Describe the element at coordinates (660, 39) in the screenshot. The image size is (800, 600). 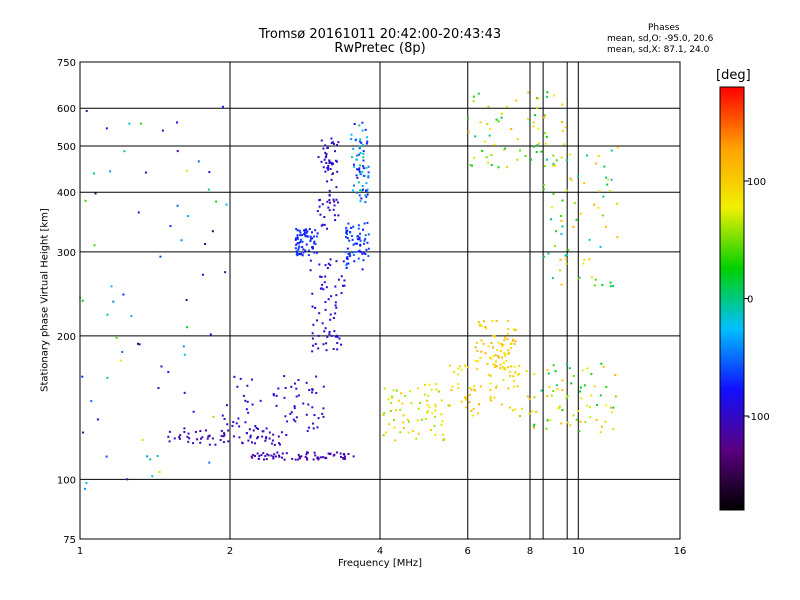
I see `phase-stats-o-mode: mean, sd,O: -95.0, 20.6` at that location.